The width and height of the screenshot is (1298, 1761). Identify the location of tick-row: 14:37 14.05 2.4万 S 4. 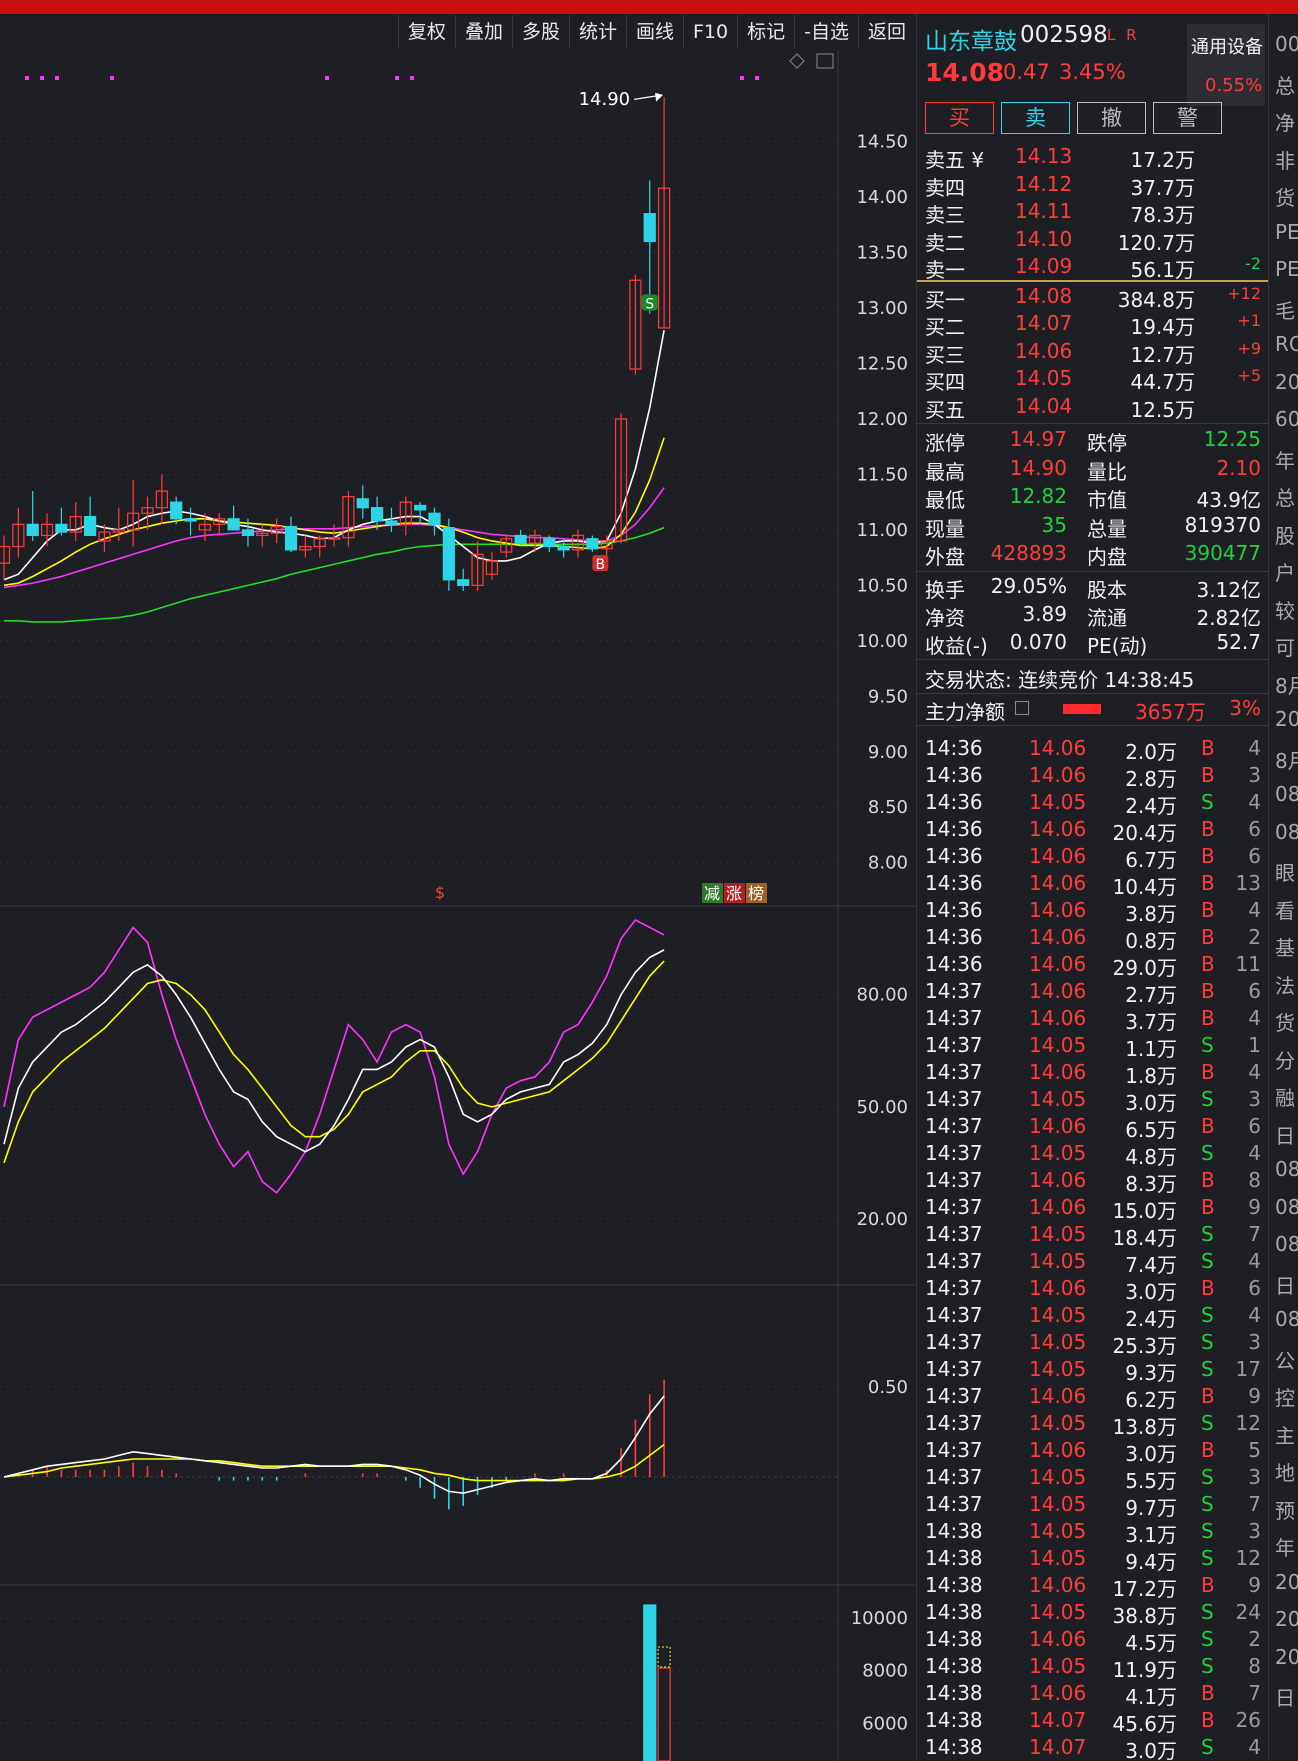
(1095, 1317).